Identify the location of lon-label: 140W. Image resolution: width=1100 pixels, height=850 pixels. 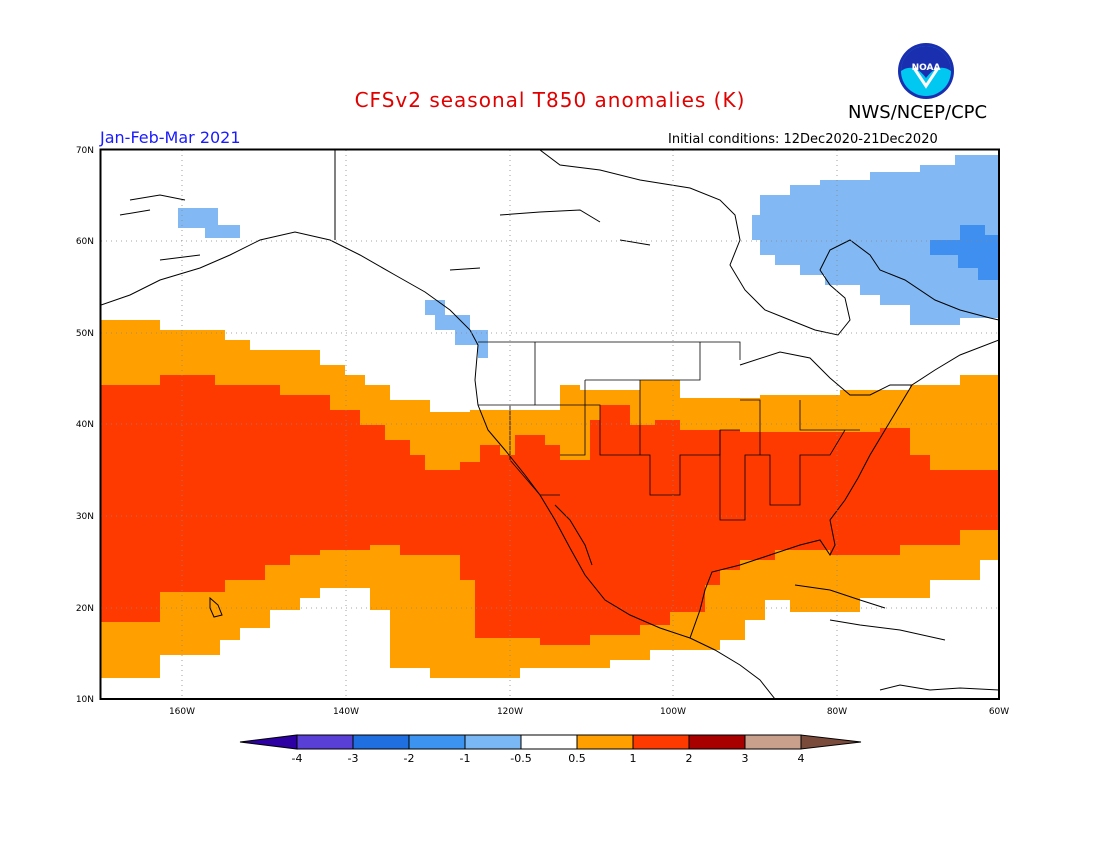
(346, 712).